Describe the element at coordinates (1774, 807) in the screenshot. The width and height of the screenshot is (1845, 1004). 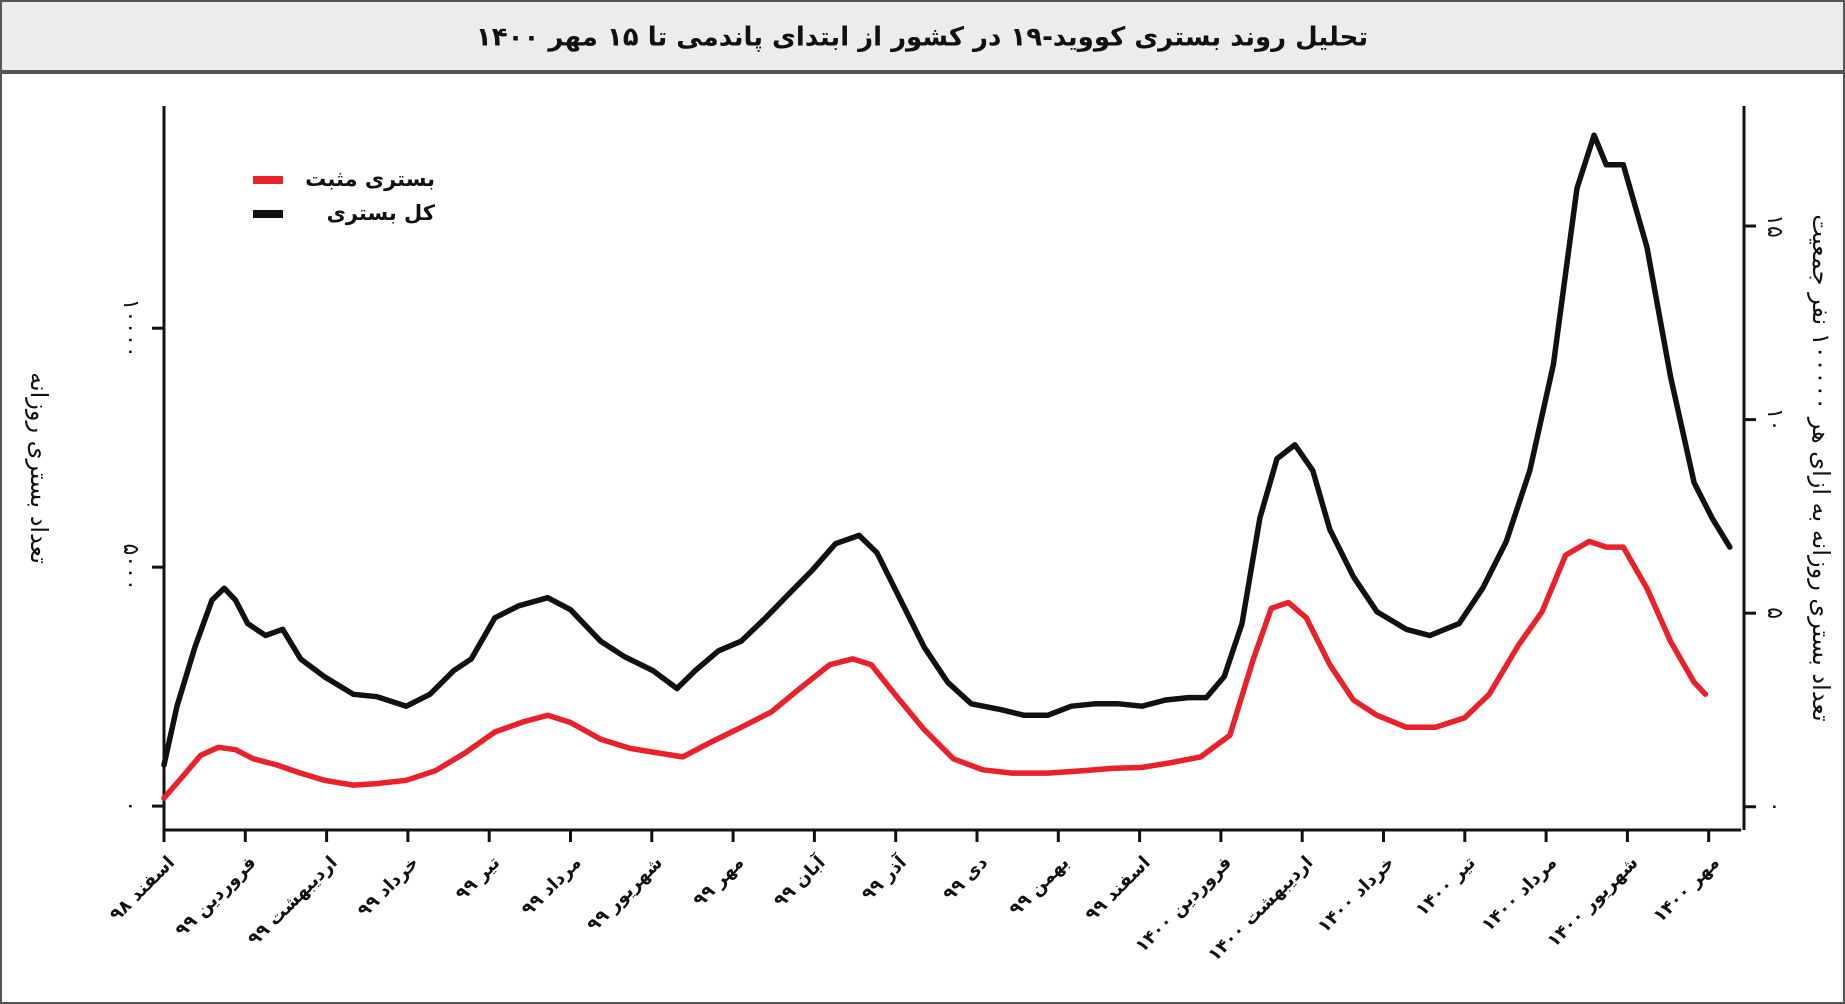
I see `y2-tick-label: ۰` at that location.